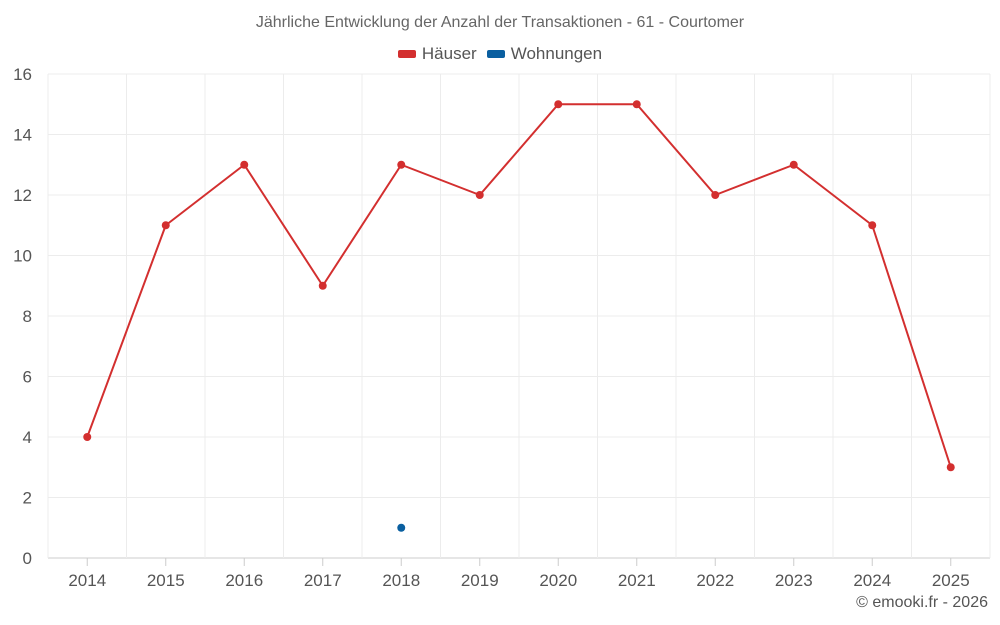 This screenshot has height=625, width=1000. Describe the element at coordinates (401, 527) in the screenshot. I see `data-point-wohnungen` at that location.